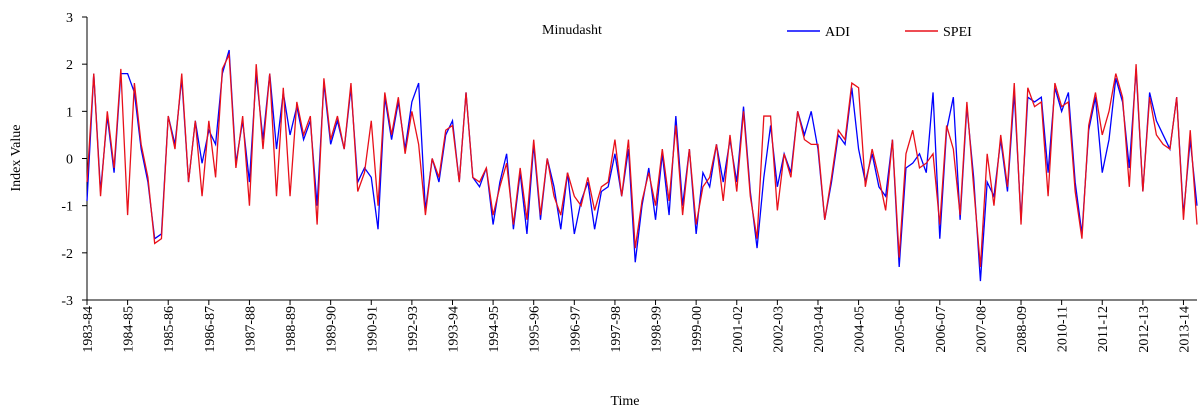 This screenshot has height=419, width=1203. What do you see at coordinates (697, 329) in the screenshot?
I see `x-tick-label: 1999-00` at bounding box center [697, 329].